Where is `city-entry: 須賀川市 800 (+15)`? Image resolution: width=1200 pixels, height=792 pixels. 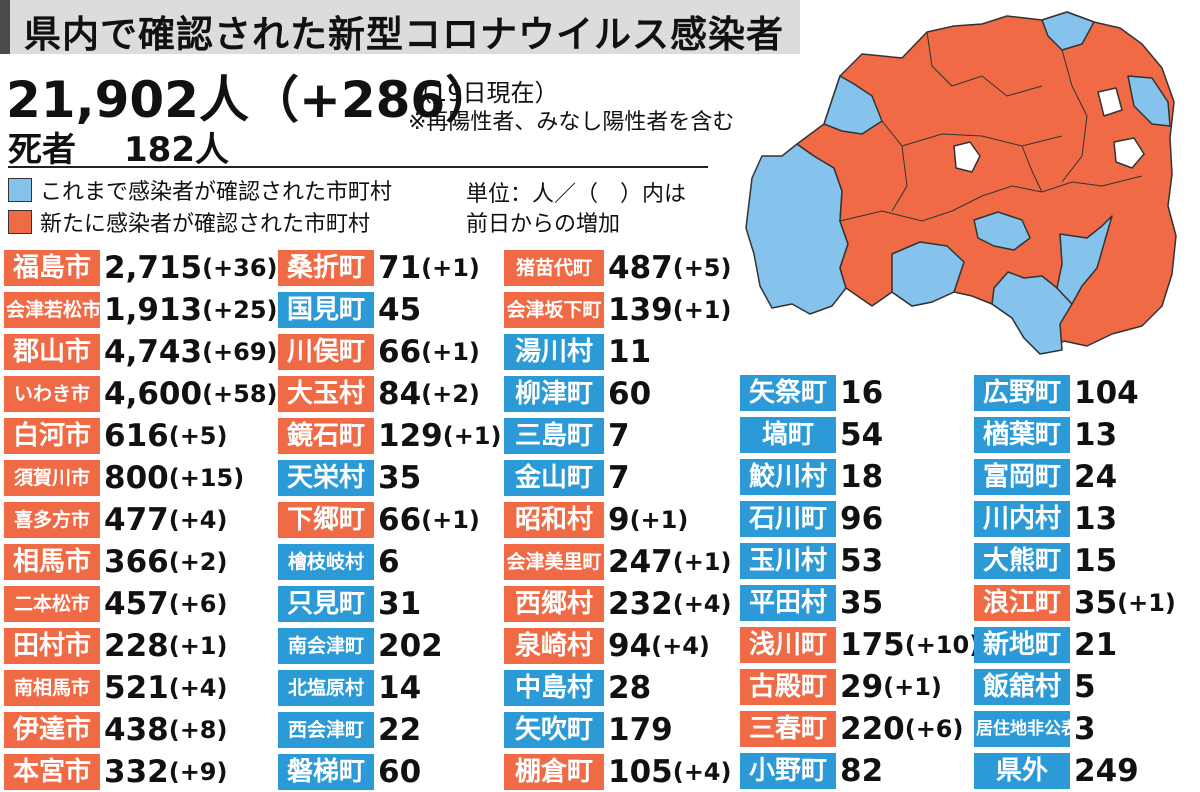
city-entry: 須賀川市 800 (+15) is located at coordinates (124, 478).